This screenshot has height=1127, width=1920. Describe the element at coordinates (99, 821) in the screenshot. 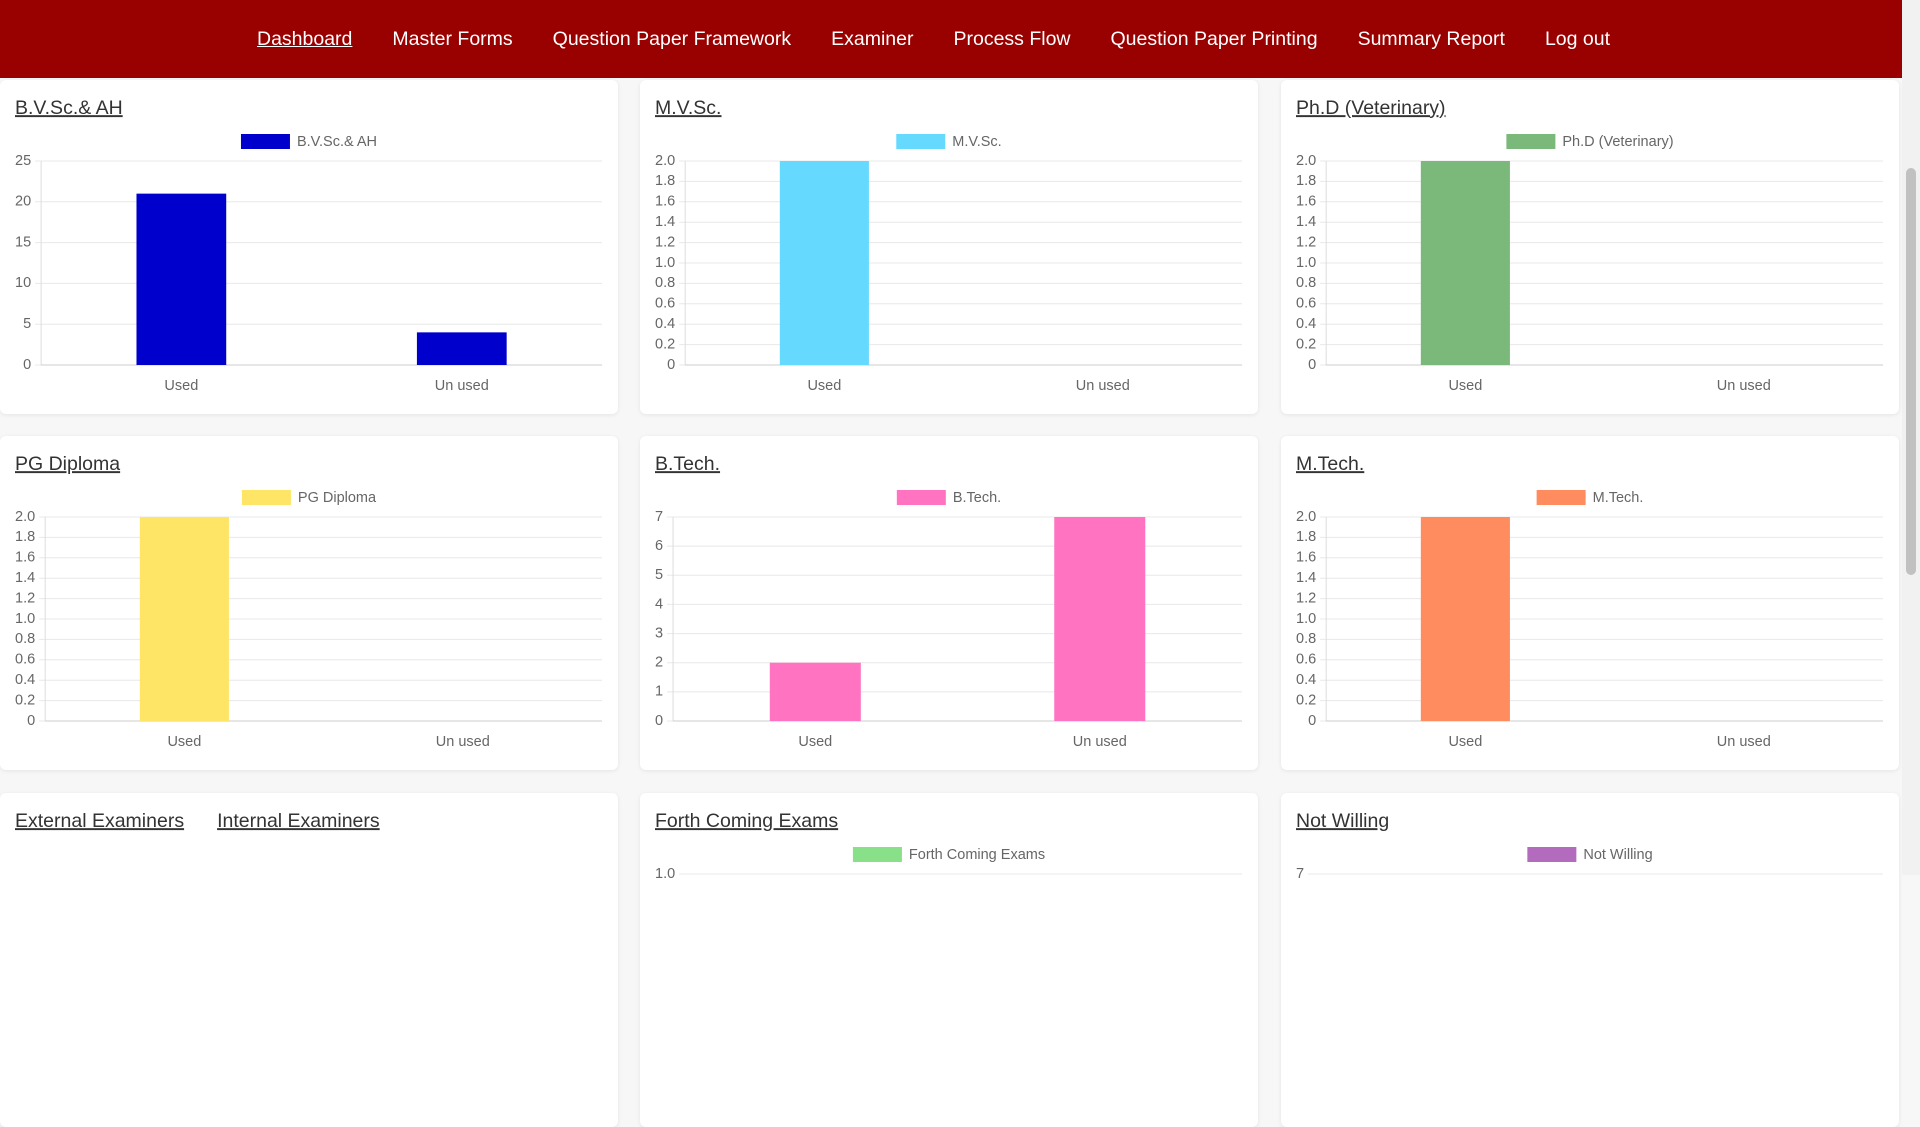

I see `panel-link: External Examiners` at that location.